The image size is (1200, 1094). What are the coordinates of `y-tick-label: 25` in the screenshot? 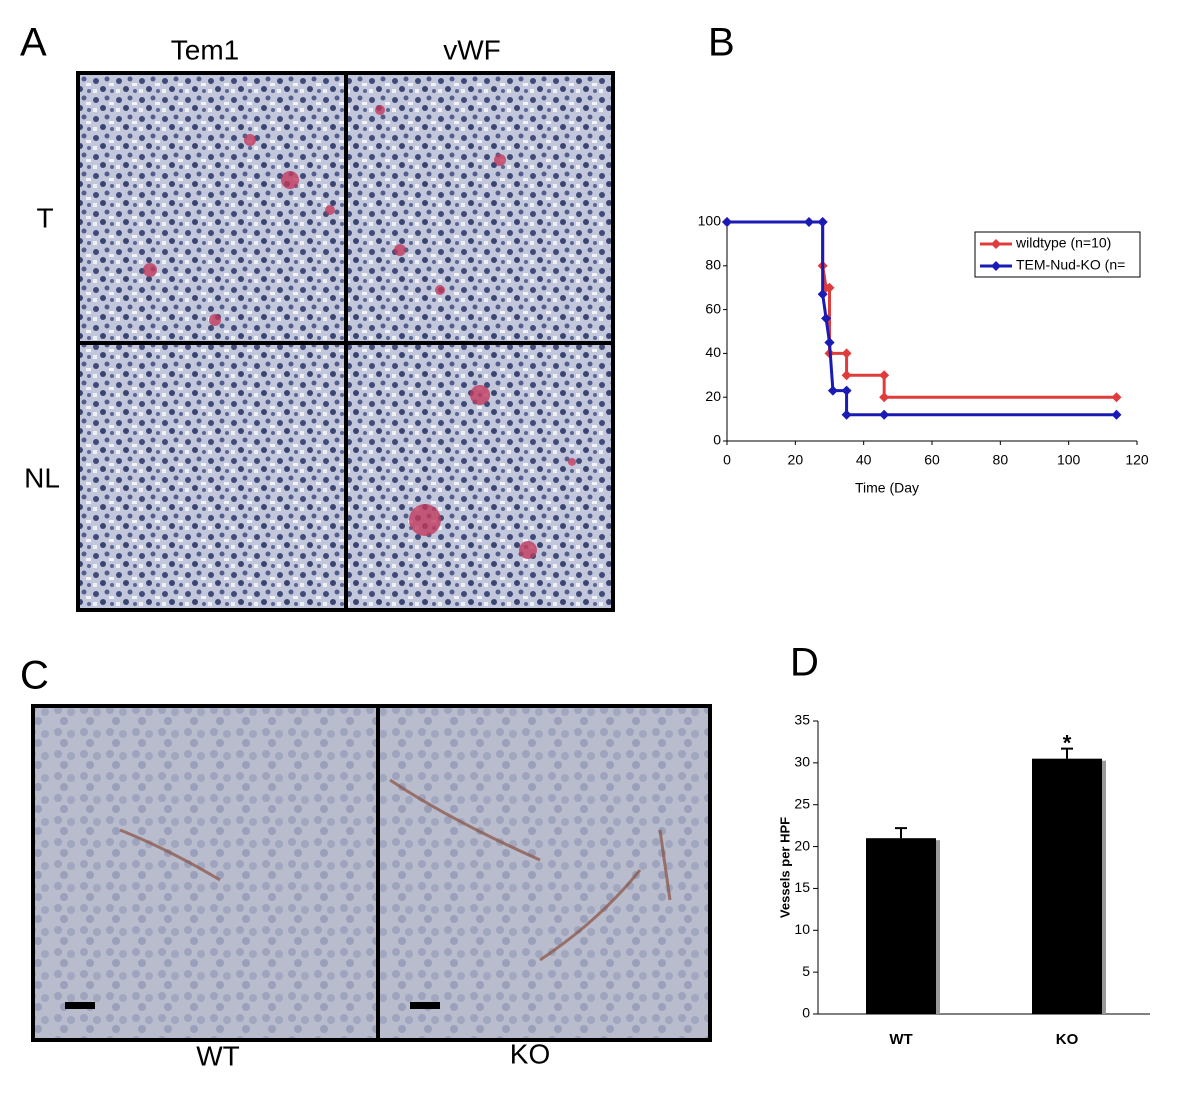 It's located at (802, 803).